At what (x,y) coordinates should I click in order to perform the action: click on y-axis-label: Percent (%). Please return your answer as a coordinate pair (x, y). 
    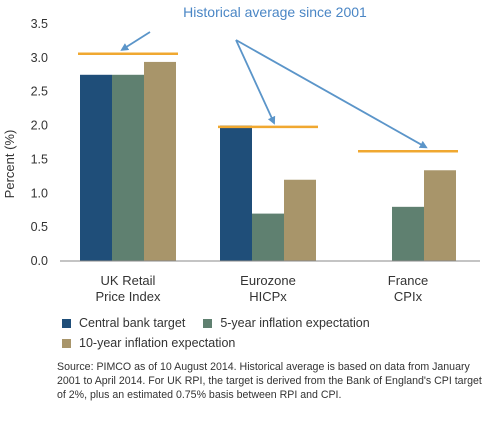
    Looking at the image, I should click on (9, 164).